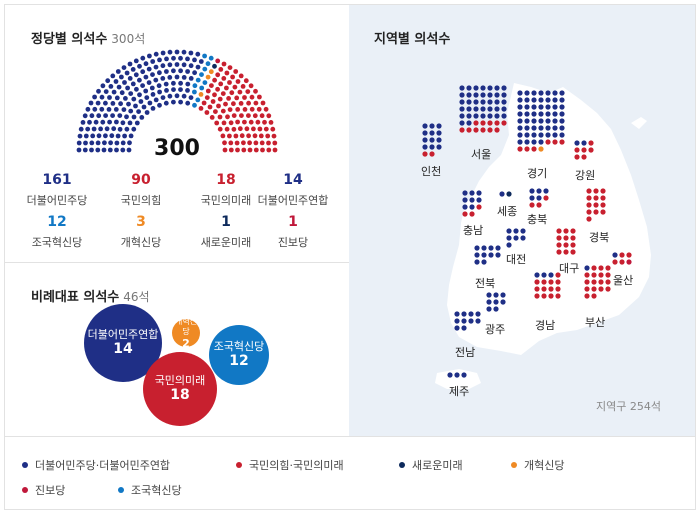 Image resolution: width=700 pixels, height=514 pixels. I want to click on party-seat-count: 3, so click(141, 222).